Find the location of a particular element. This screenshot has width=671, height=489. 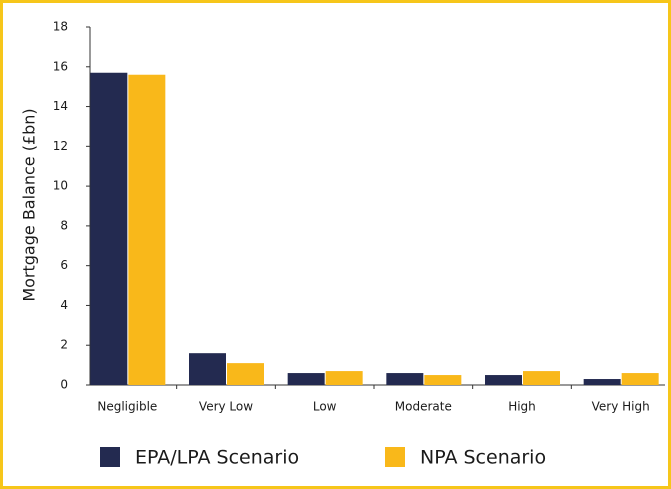

y-tick-label: 6 is located at coordinates (64, 265).